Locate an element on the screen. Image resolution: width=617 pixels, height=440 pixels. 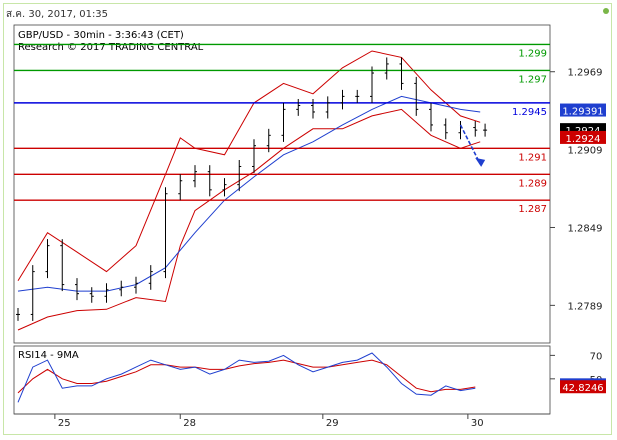
level-label-1.297: 1.297 is located at coordinates (532, 79).